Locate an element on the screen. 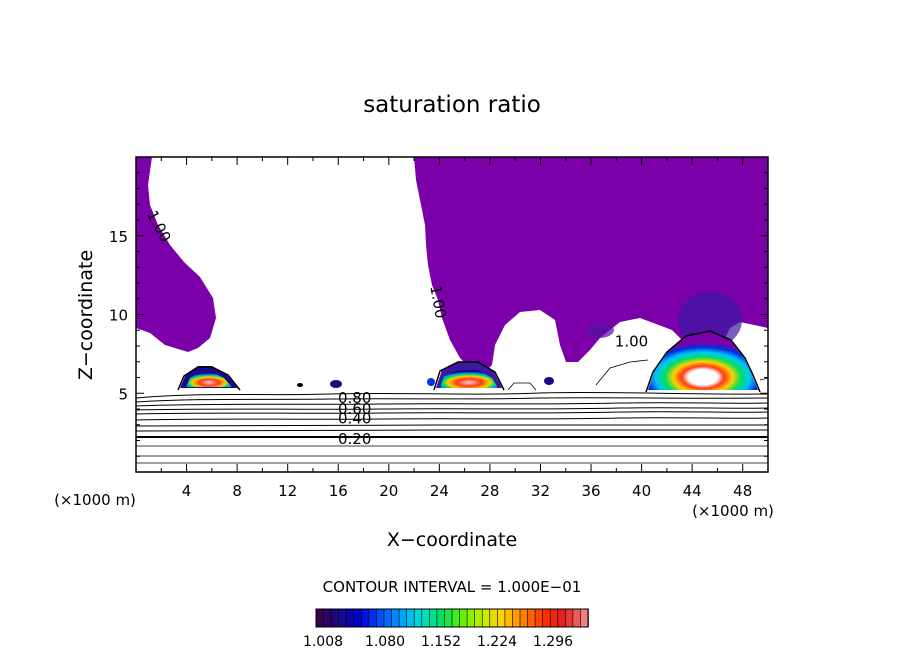  colorbar-tick-label: 1.008 is located at coordinates (323, 642).